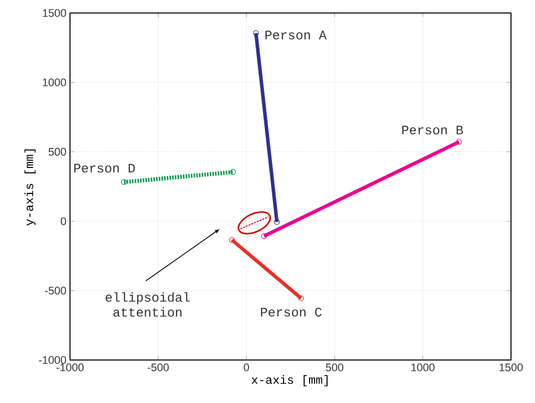 The image size is (535, 403). Describe the element at coordinates (63, 221) in the screenshot. I see `y-tick-label: 0` at that location.